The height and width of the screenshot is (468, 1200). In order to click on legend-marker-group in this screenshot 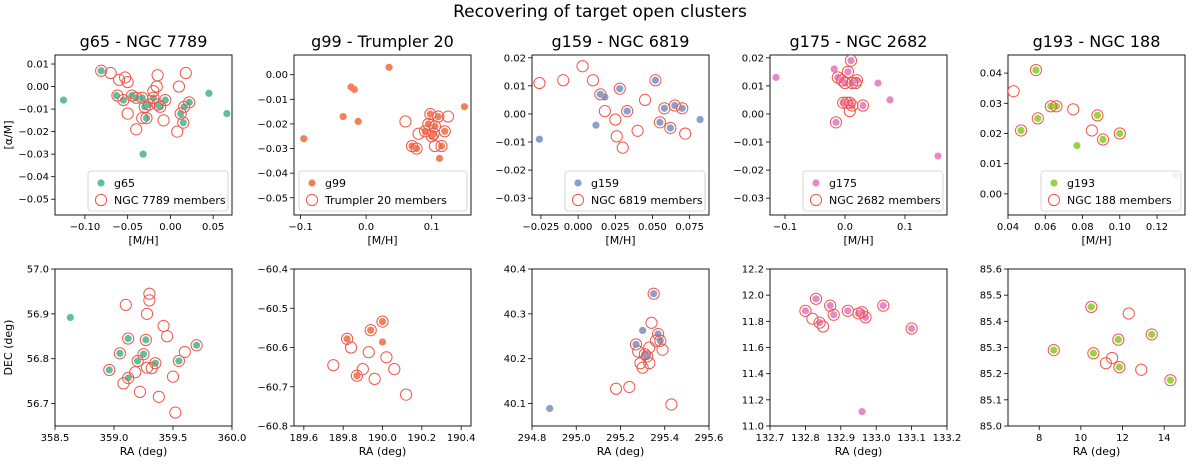, I will do `click(101, 183)`.